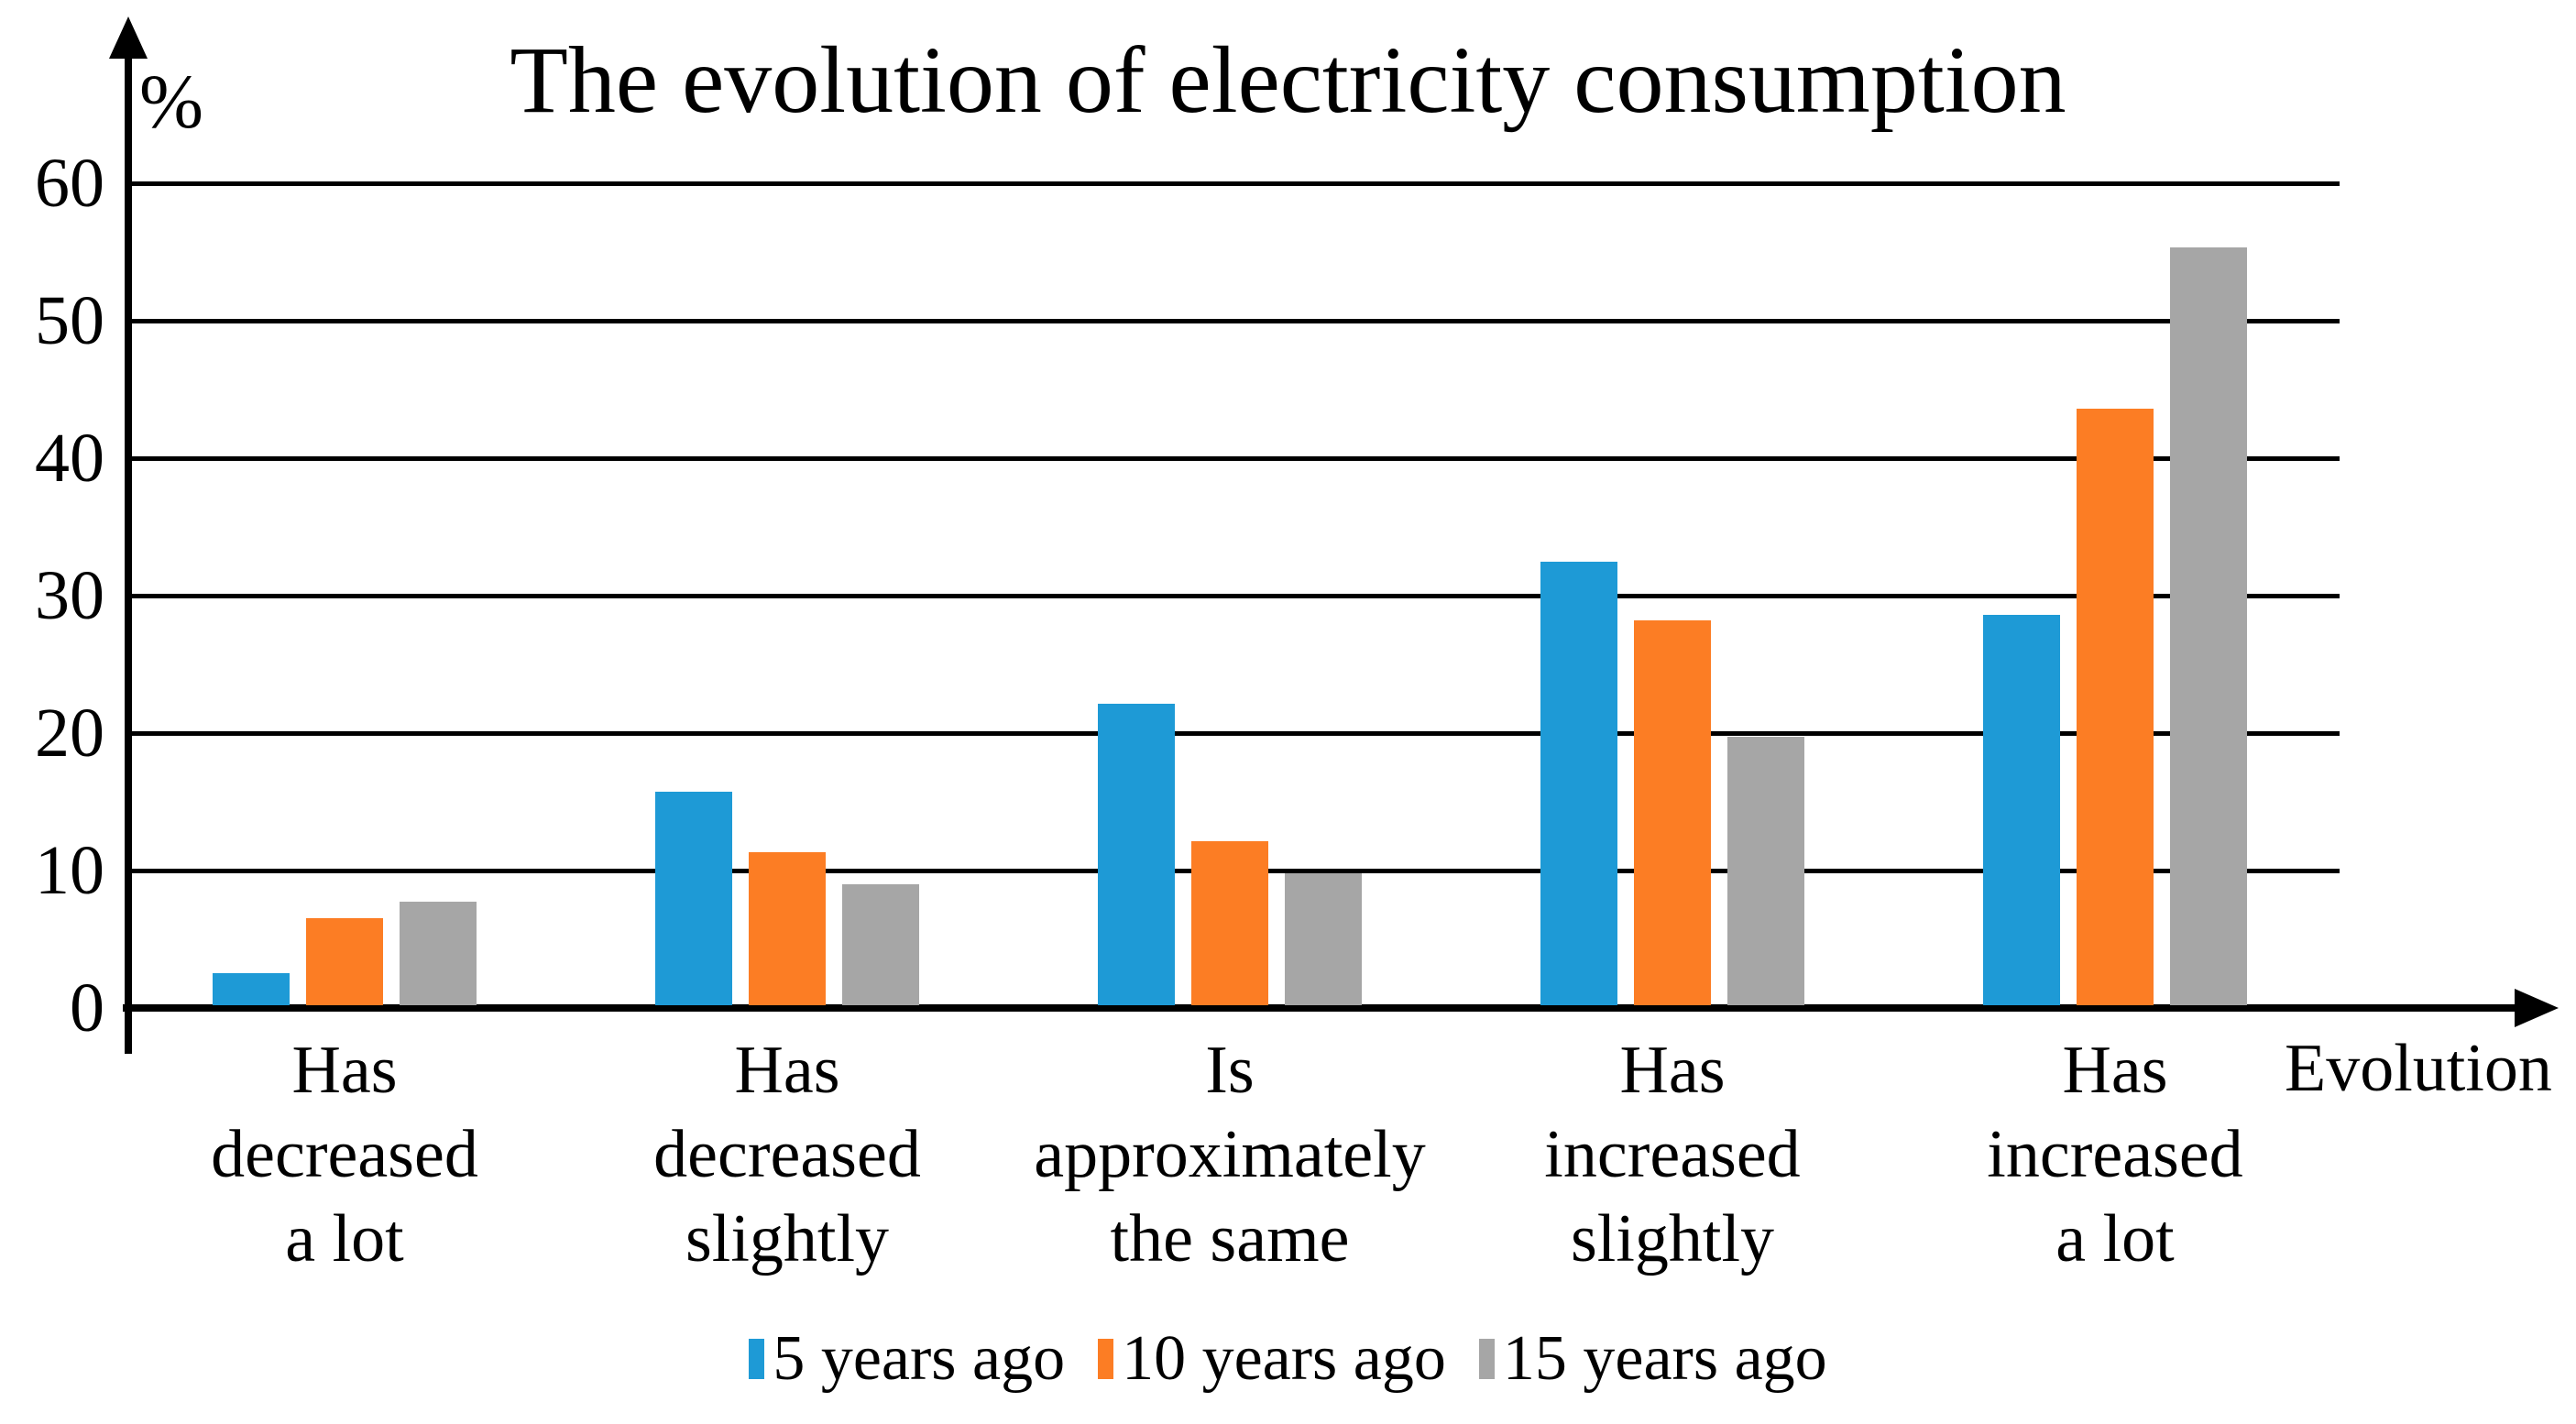 Image resolution: width=2576 pixels, height=1424 pixels. What do you see at coordinates (171, 102) in the screenshot?
I see `y-axis-unit-label: %` at bounding box center [171, 102].